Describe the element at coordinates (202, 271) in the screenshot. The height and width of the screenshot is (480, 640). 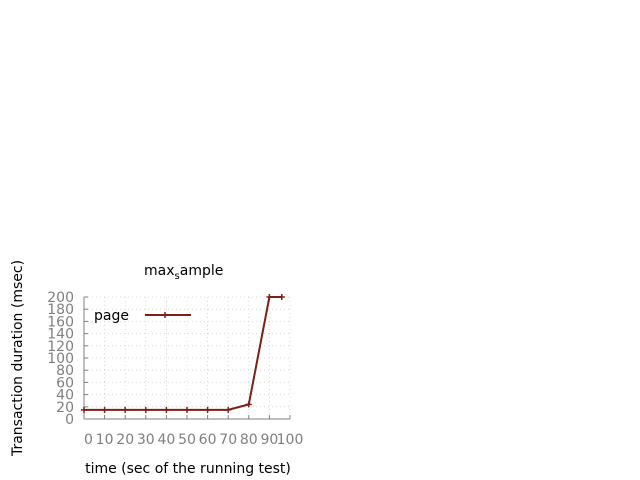
I see `chart-title-rest: ample` at that location.